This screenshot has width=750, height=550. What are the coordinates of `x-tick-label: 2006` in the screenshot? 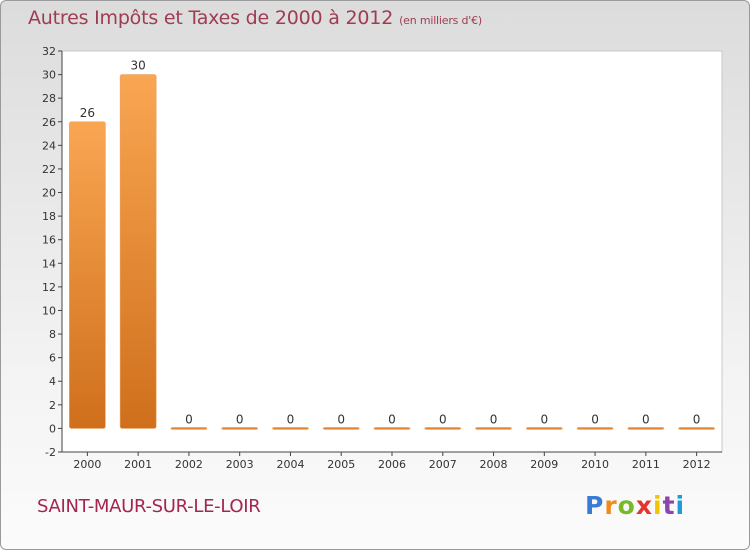 It's located at (392, 464).